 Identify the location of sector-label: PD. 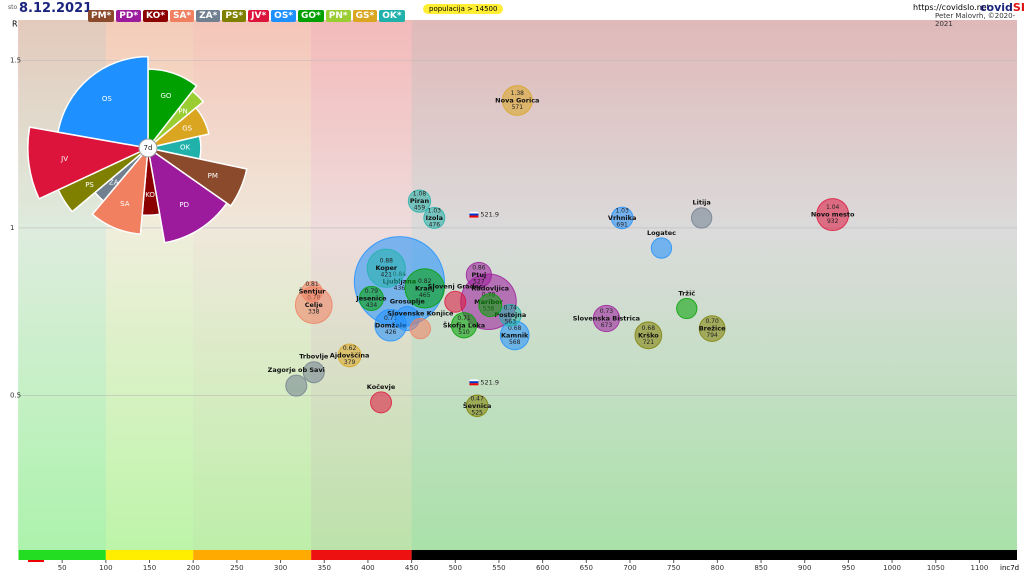
(184, 205).